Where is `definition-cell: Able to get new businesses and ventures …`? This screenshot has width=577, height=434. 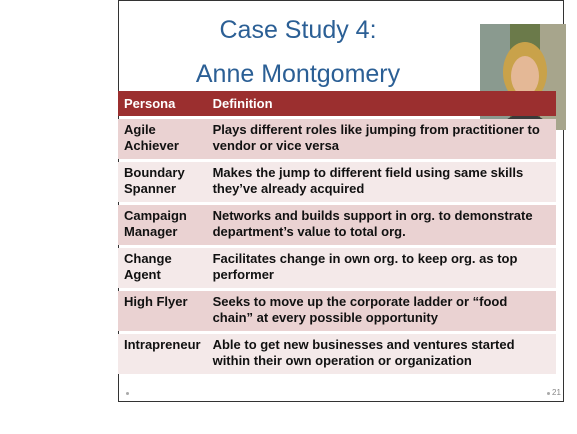 definition-cell: Able to get new businesses and ventures … is located at coordinates (381, 354).